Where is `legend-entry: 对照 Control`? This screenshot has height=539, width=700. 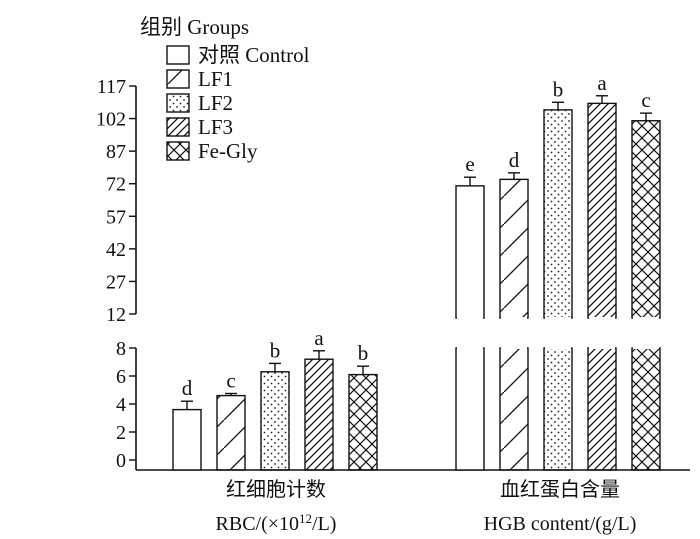
legend-entry: 对照 Control is located at coordinates (254, 55).